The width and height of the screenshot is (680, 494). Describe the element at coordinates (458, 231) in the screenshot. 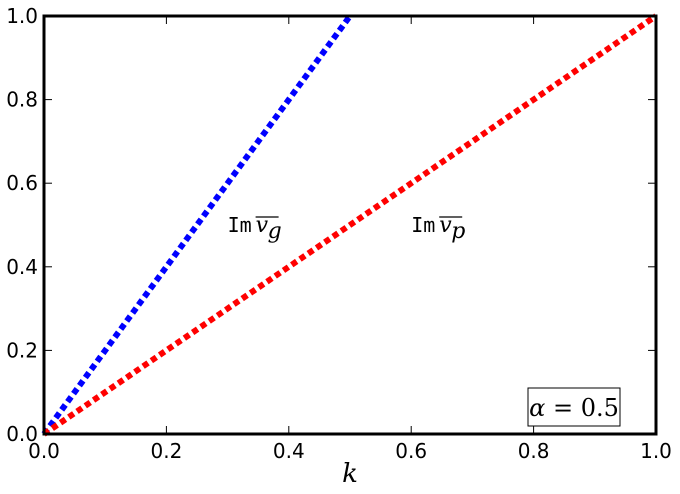

I see `annotation-subscript: p` at that location.